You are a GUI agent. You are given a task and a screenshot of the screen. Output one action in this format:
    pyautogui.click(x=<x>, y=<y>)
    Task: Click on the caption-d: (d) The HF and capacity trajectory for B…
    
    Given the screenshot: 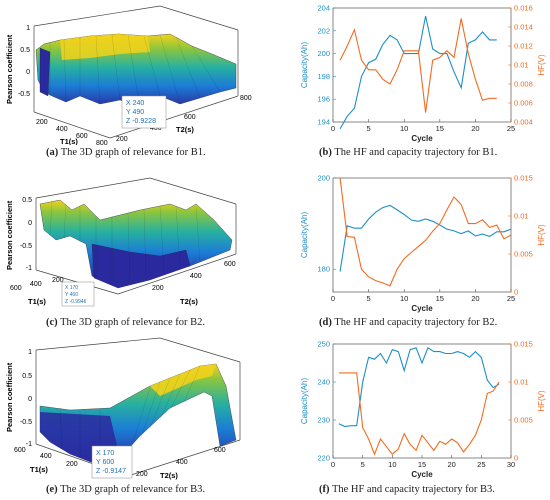 What is the action you would take?
    pyautogui.click(x=408, y=322)
    